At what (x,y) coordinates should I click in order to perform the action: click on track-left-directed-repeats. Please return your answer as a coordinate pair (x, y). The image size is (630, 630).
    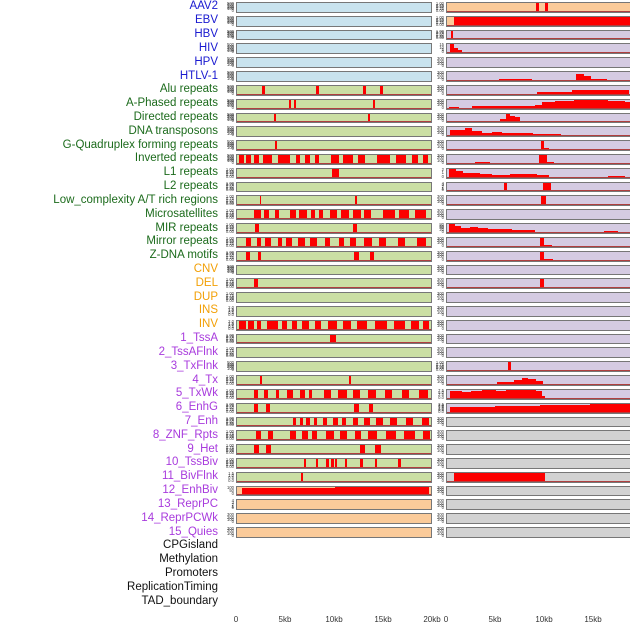
    Looking at the image, I should click on (334, 118).